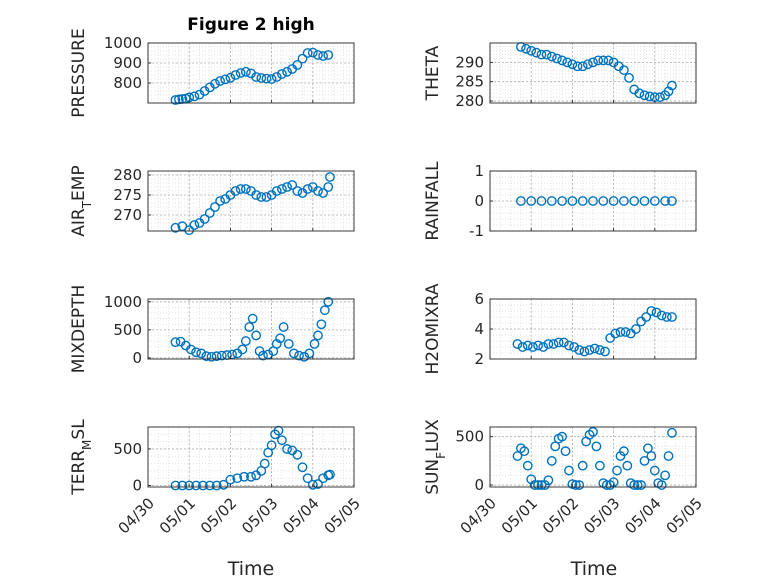 The height and width of the screenshot is (583, 778). Describe the element at coordinates (259, 515) in the screenshot. I see `x-tick-label: 05/03` at that location.